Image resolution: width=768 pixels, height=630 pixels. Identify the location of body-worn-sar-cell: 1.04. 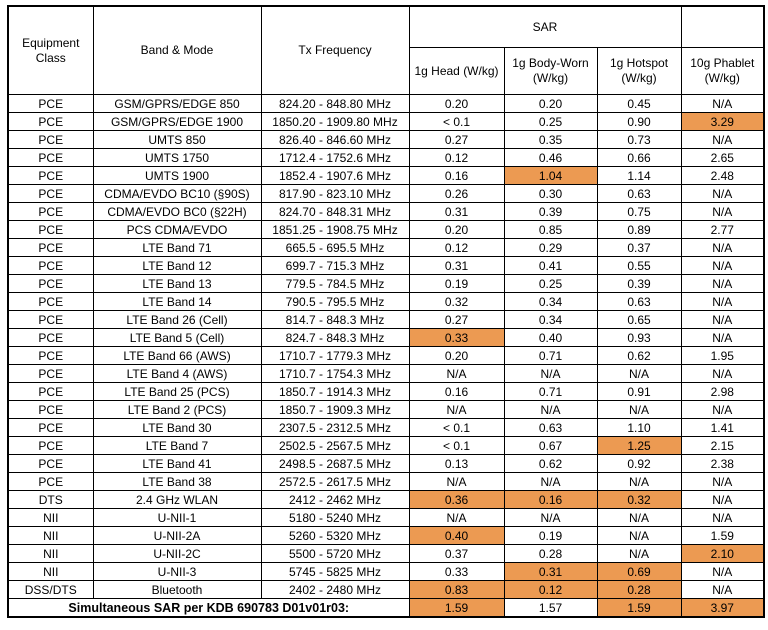
(550, 175).